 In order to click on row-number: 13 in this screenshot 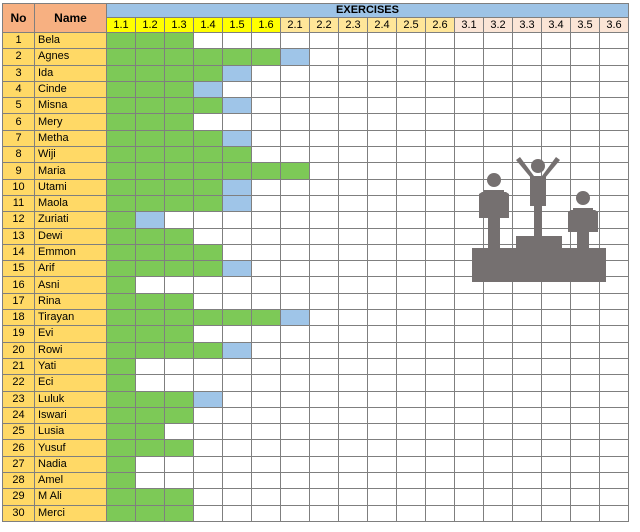, I will do `click(18, 236)`.